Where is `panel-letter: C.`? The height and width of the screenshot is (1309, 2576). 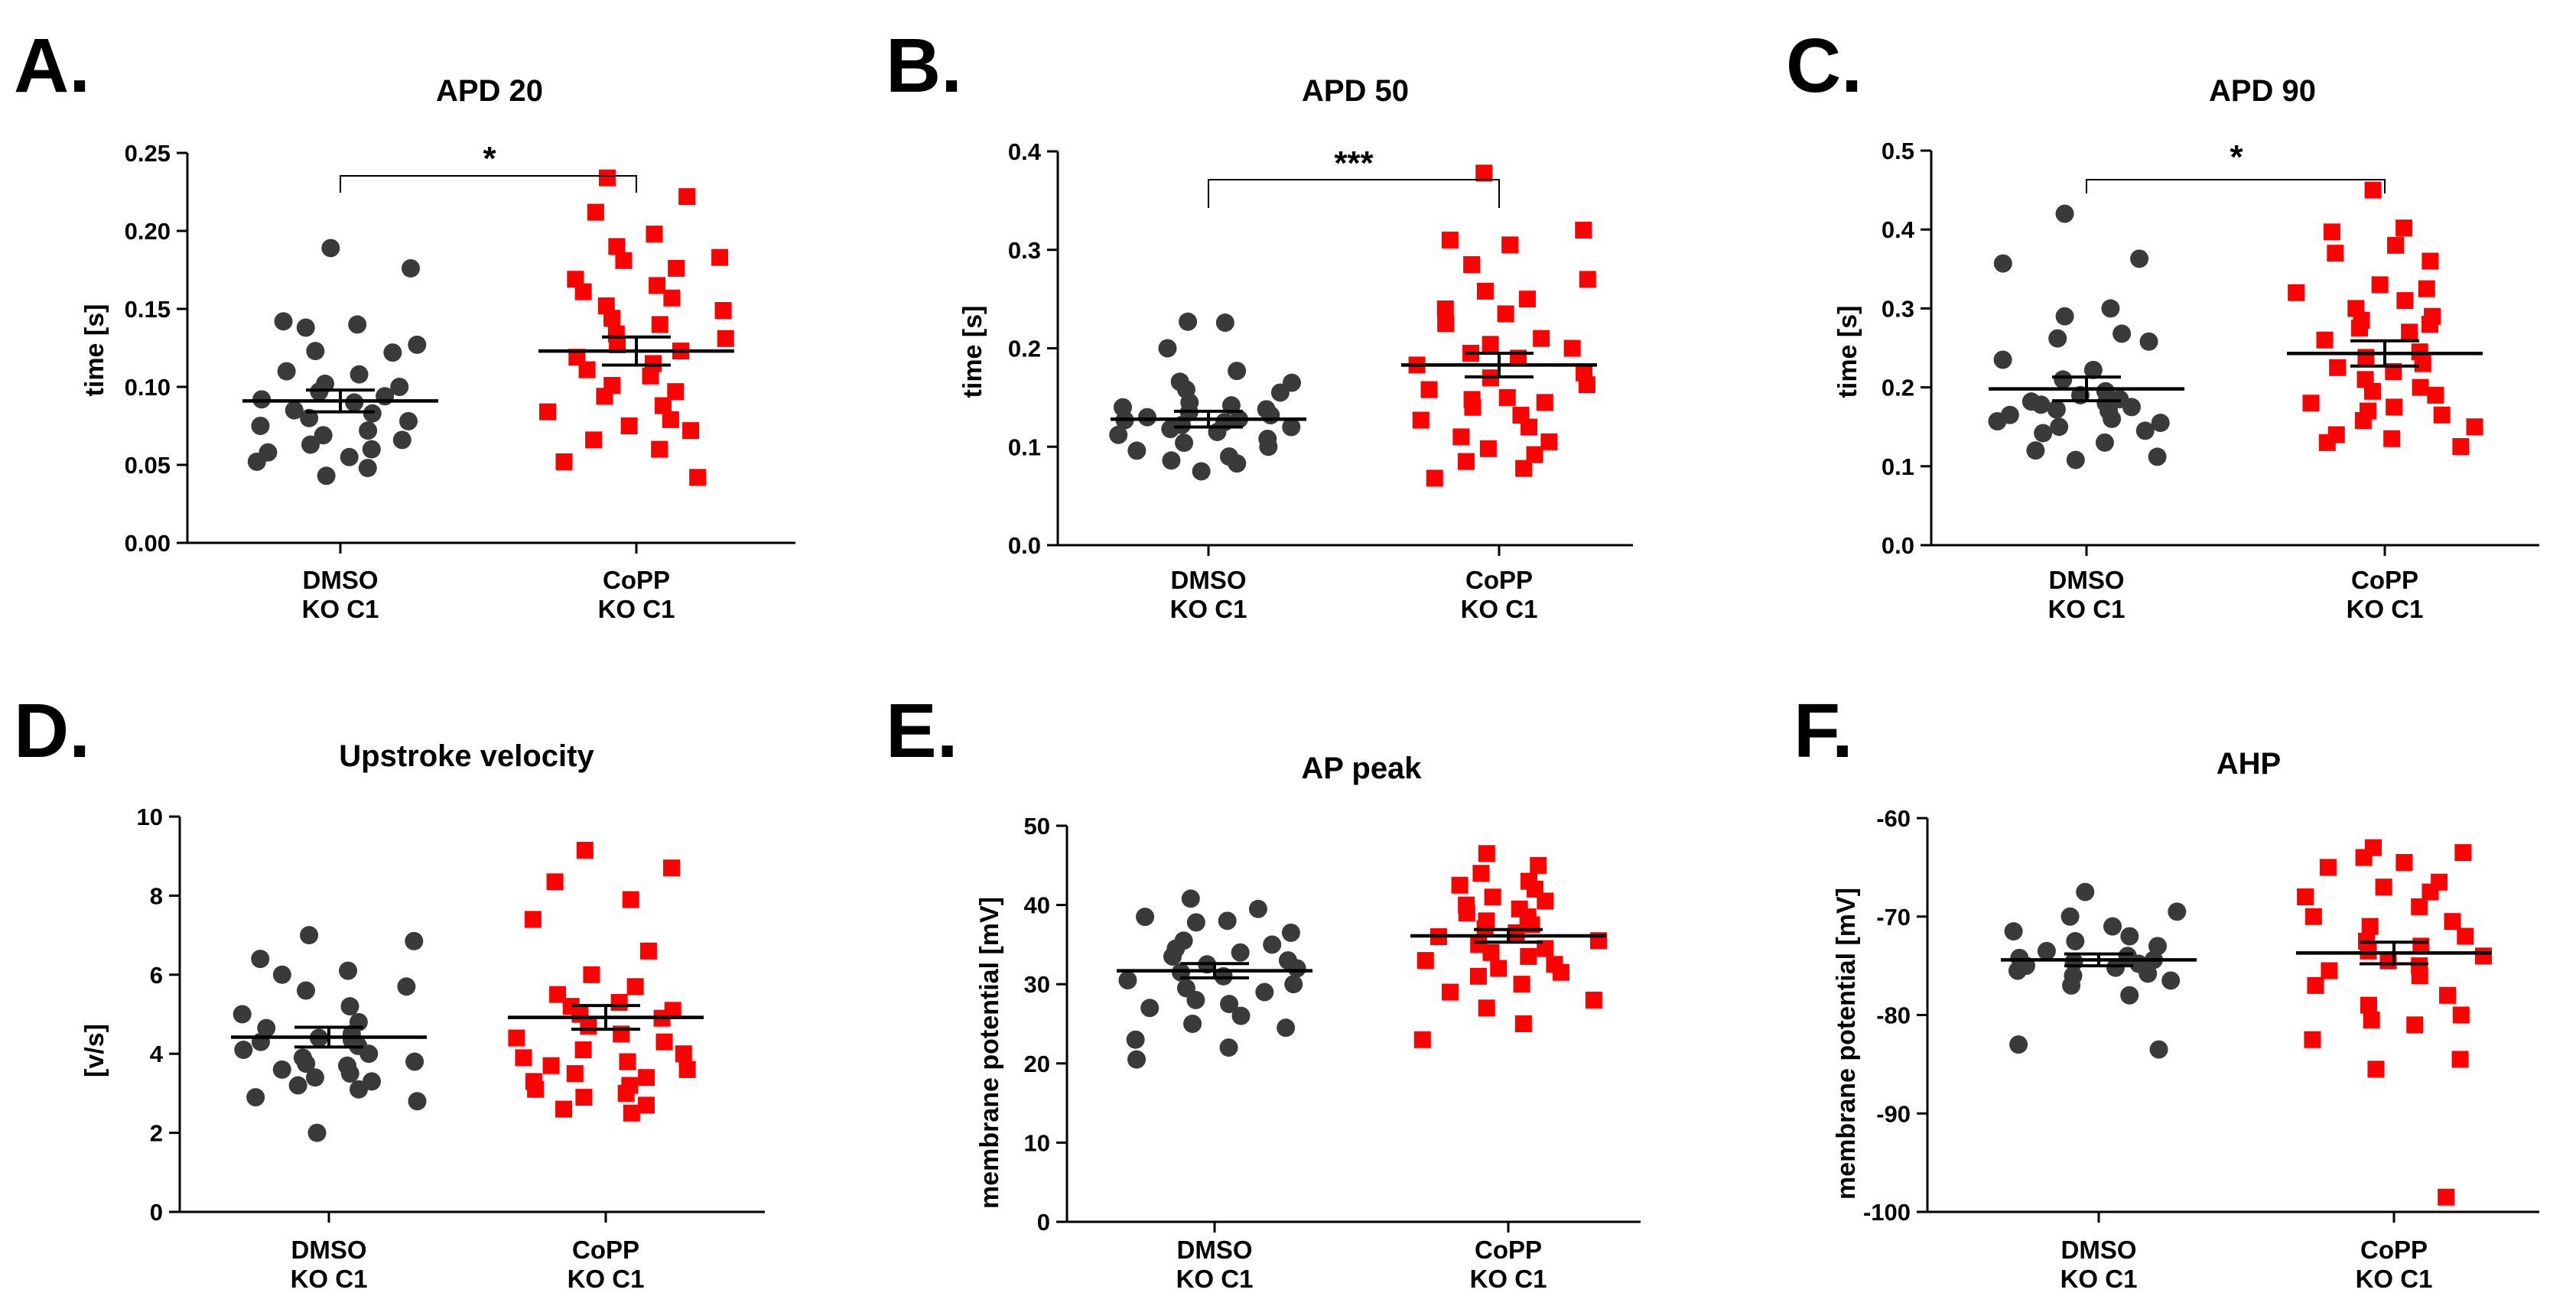
panel-letter: C. is located at coordinates (1824, 66).